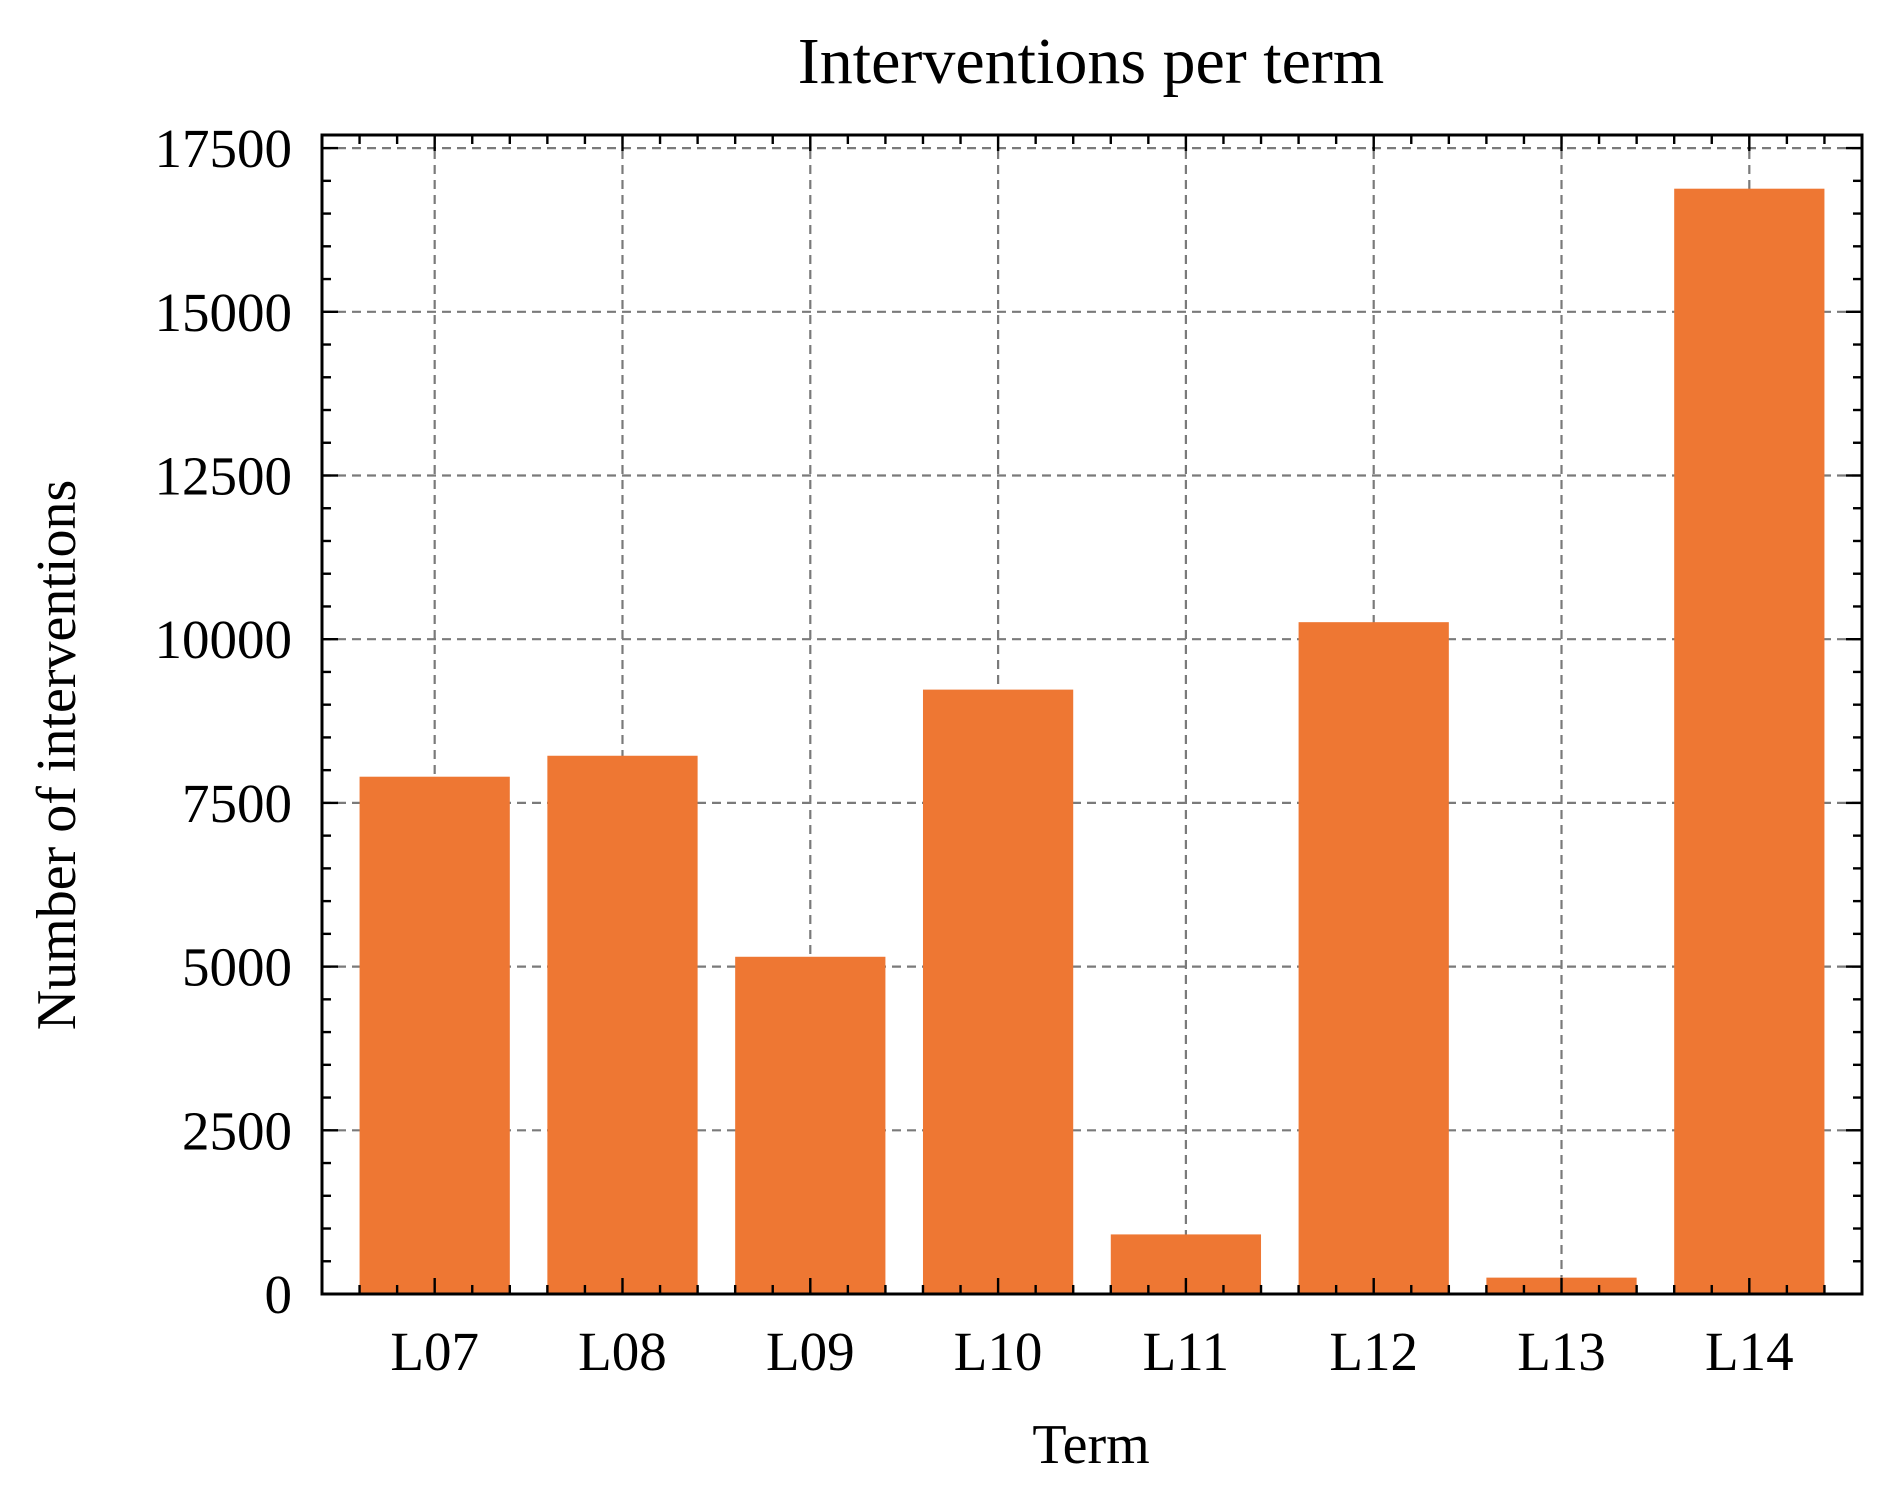 This screenshot has height=1505, width=1885. Describe the element at coordinates (434, 1035) in the screenshot. I see `bar-l07` at that location.